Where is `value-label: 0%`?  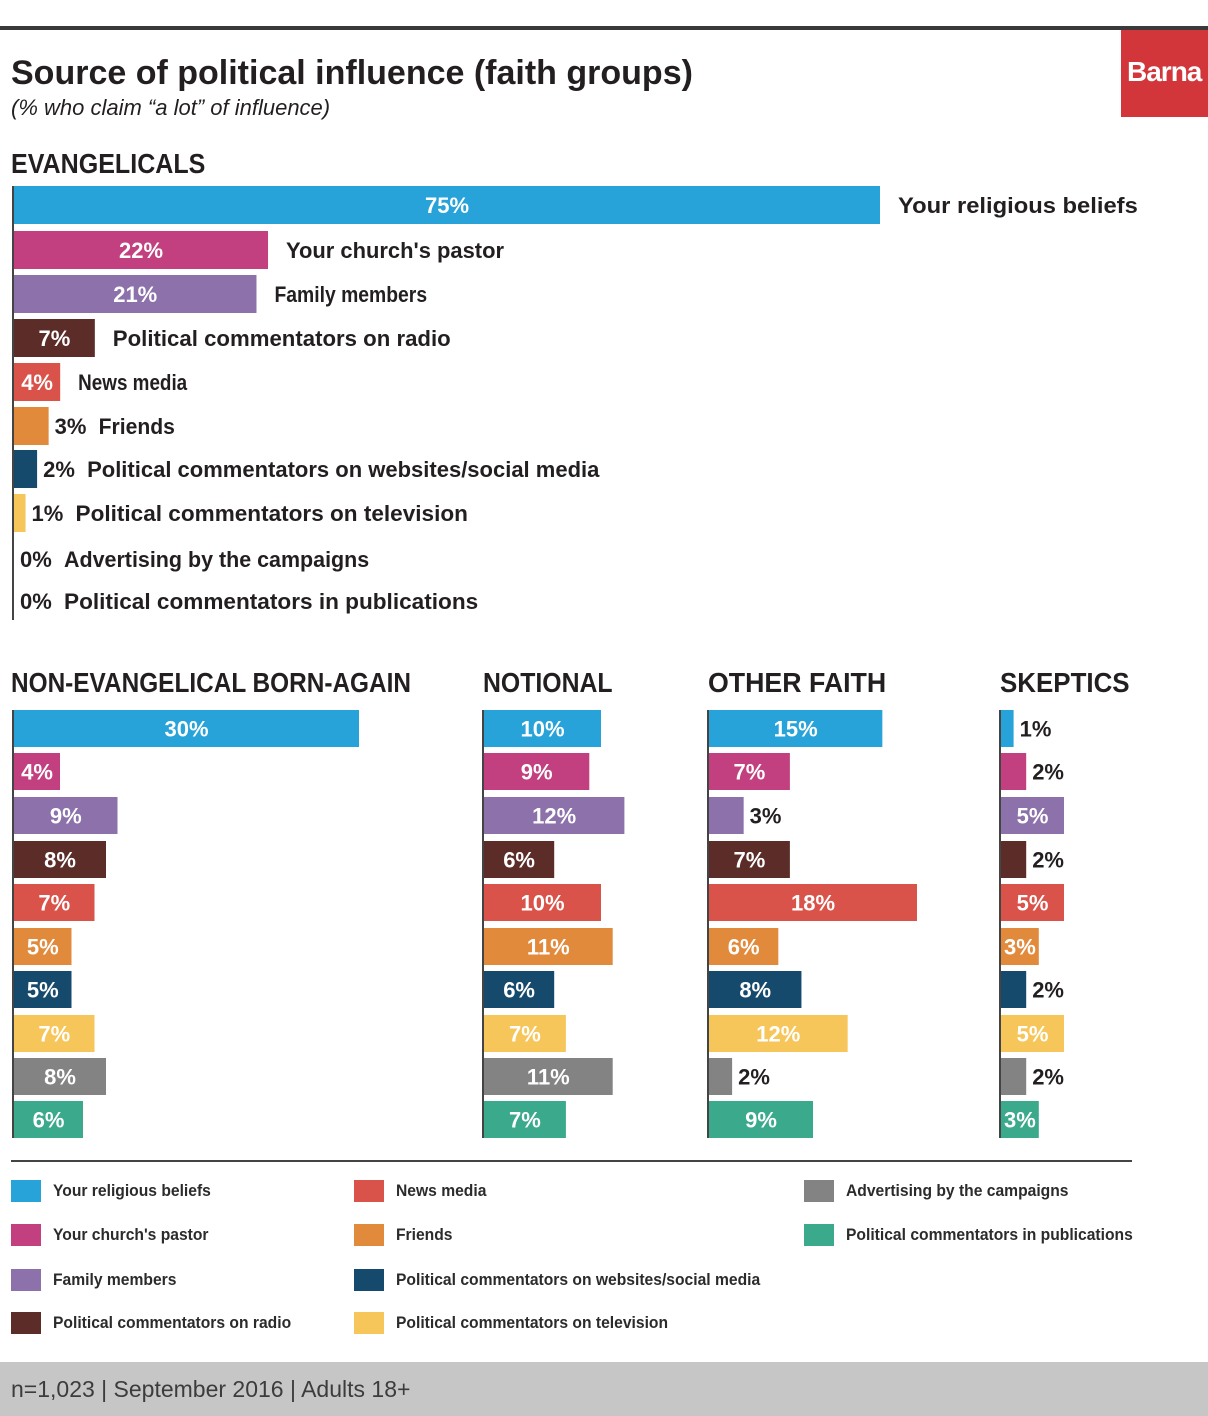
value-label: 0% is located at coordinates (36, 559).